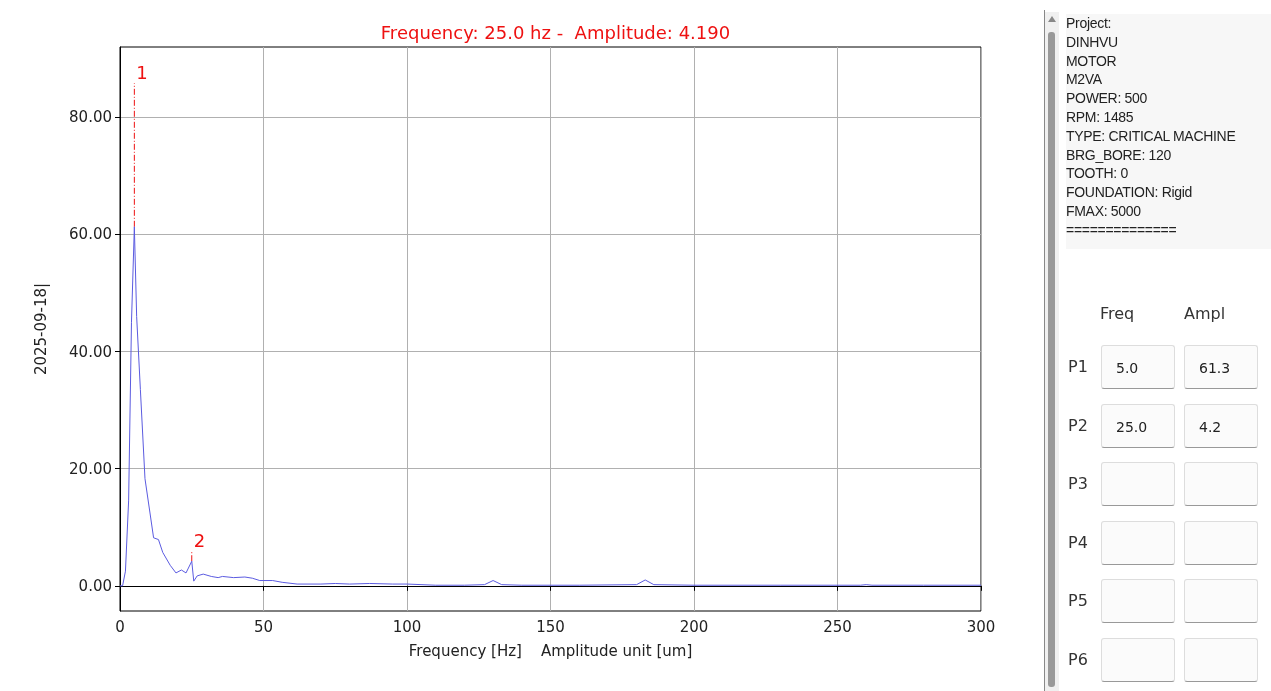 Image resolution: width=1271 pixels, height=691 pixels. Describe the element at coordinates (981, 626) in the screenshot. I see `x-tick-label: 300` at that location.